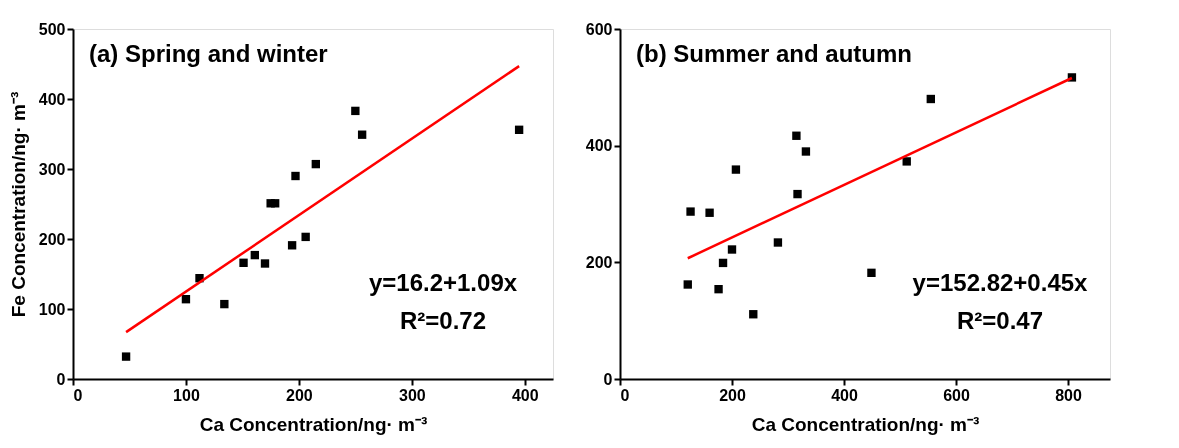 This screenshot has height=448, width=1179. What do you see at coordinates (956, 395) in the screenshot?
I see `x-tick-label: 600` at bounding box center [956, 395].